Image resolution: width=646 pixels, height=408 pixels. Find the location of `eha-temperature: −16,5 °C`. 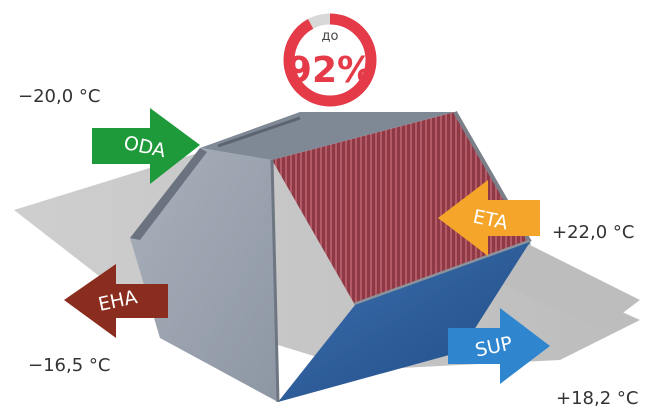

eha-temperature: −16,5 °C is located at coordinates (69, 365).